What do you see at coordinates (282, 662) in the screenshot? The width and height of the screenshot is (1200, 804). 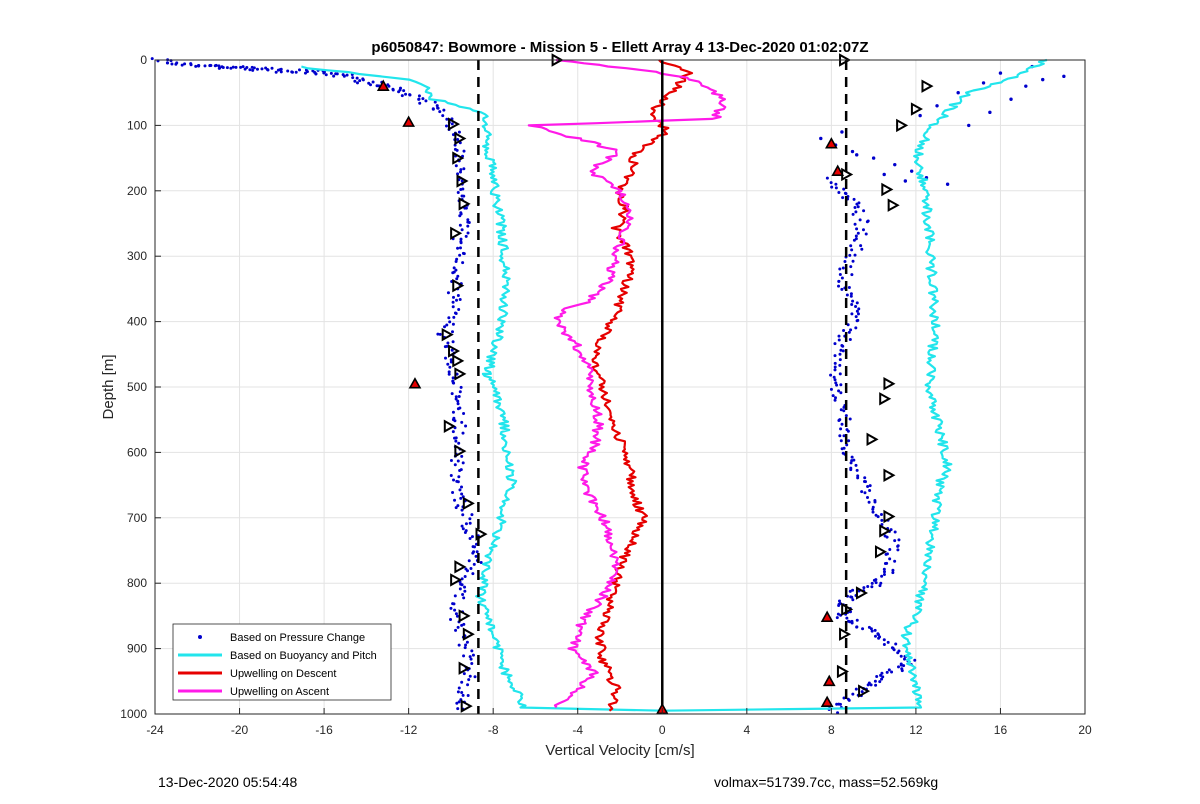 I see `legend-box` at bounding box center [282, 662].